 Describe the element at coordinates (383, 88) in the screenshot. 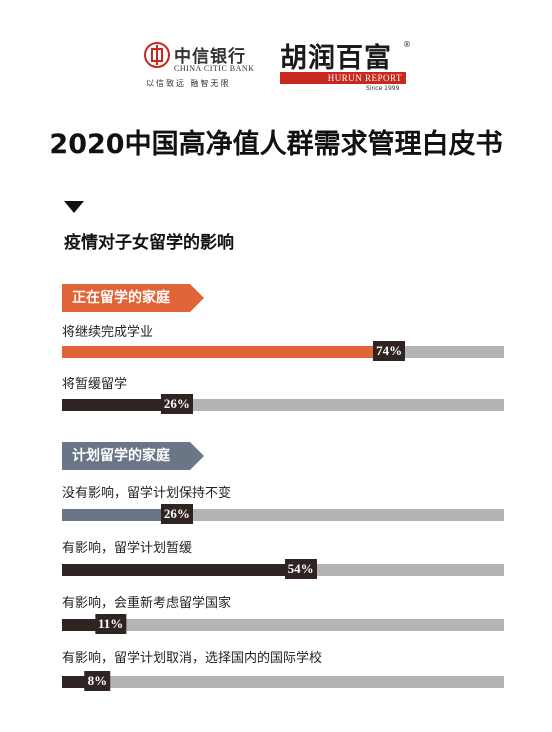

I see `hurun-since: Since 1999` at that location.